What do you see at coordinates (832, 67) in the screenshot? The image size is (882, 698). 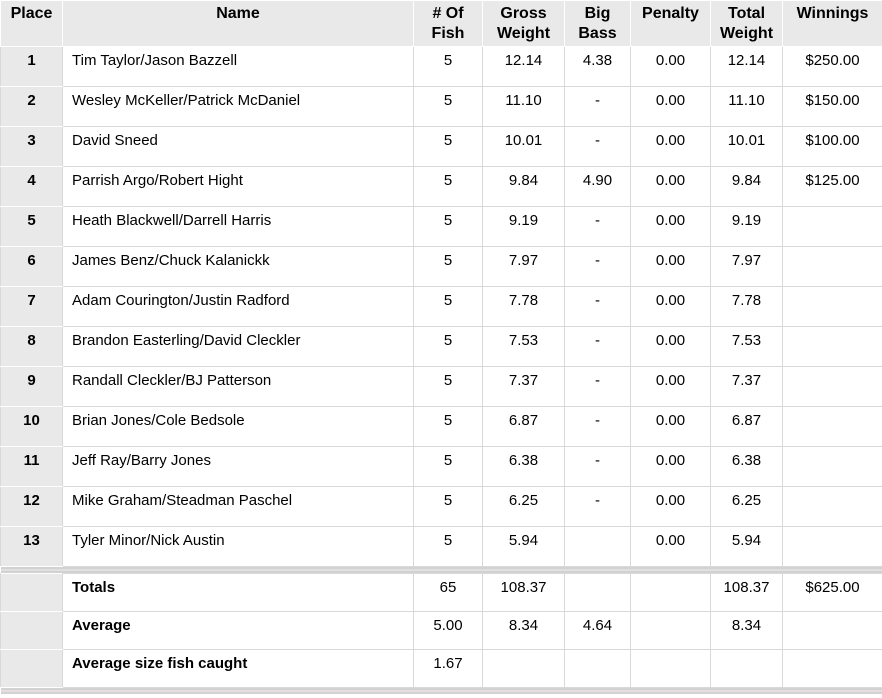 I see `cell-winnings: $250.00` at bounding box center [832, 67].